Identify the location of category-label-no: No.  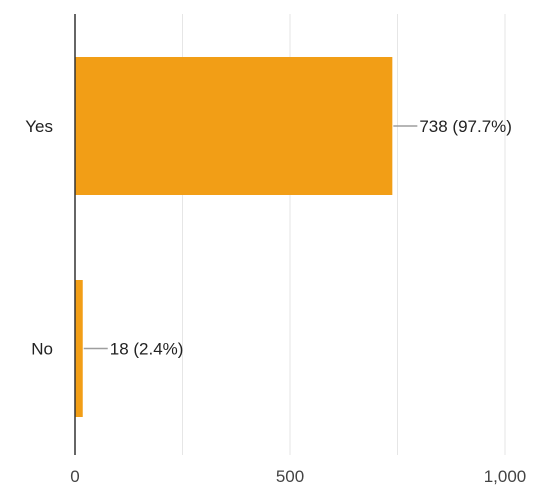
(42, 349).